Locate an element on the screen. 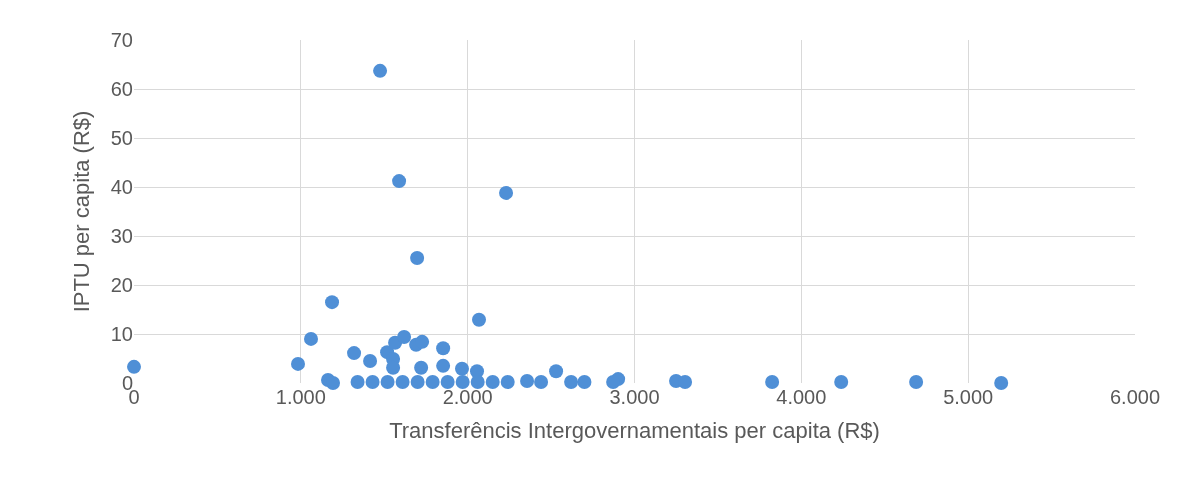 The height and width of the screenshot is (493, 1201). y-tick-label: 70 is located at coordinates (121, 40).